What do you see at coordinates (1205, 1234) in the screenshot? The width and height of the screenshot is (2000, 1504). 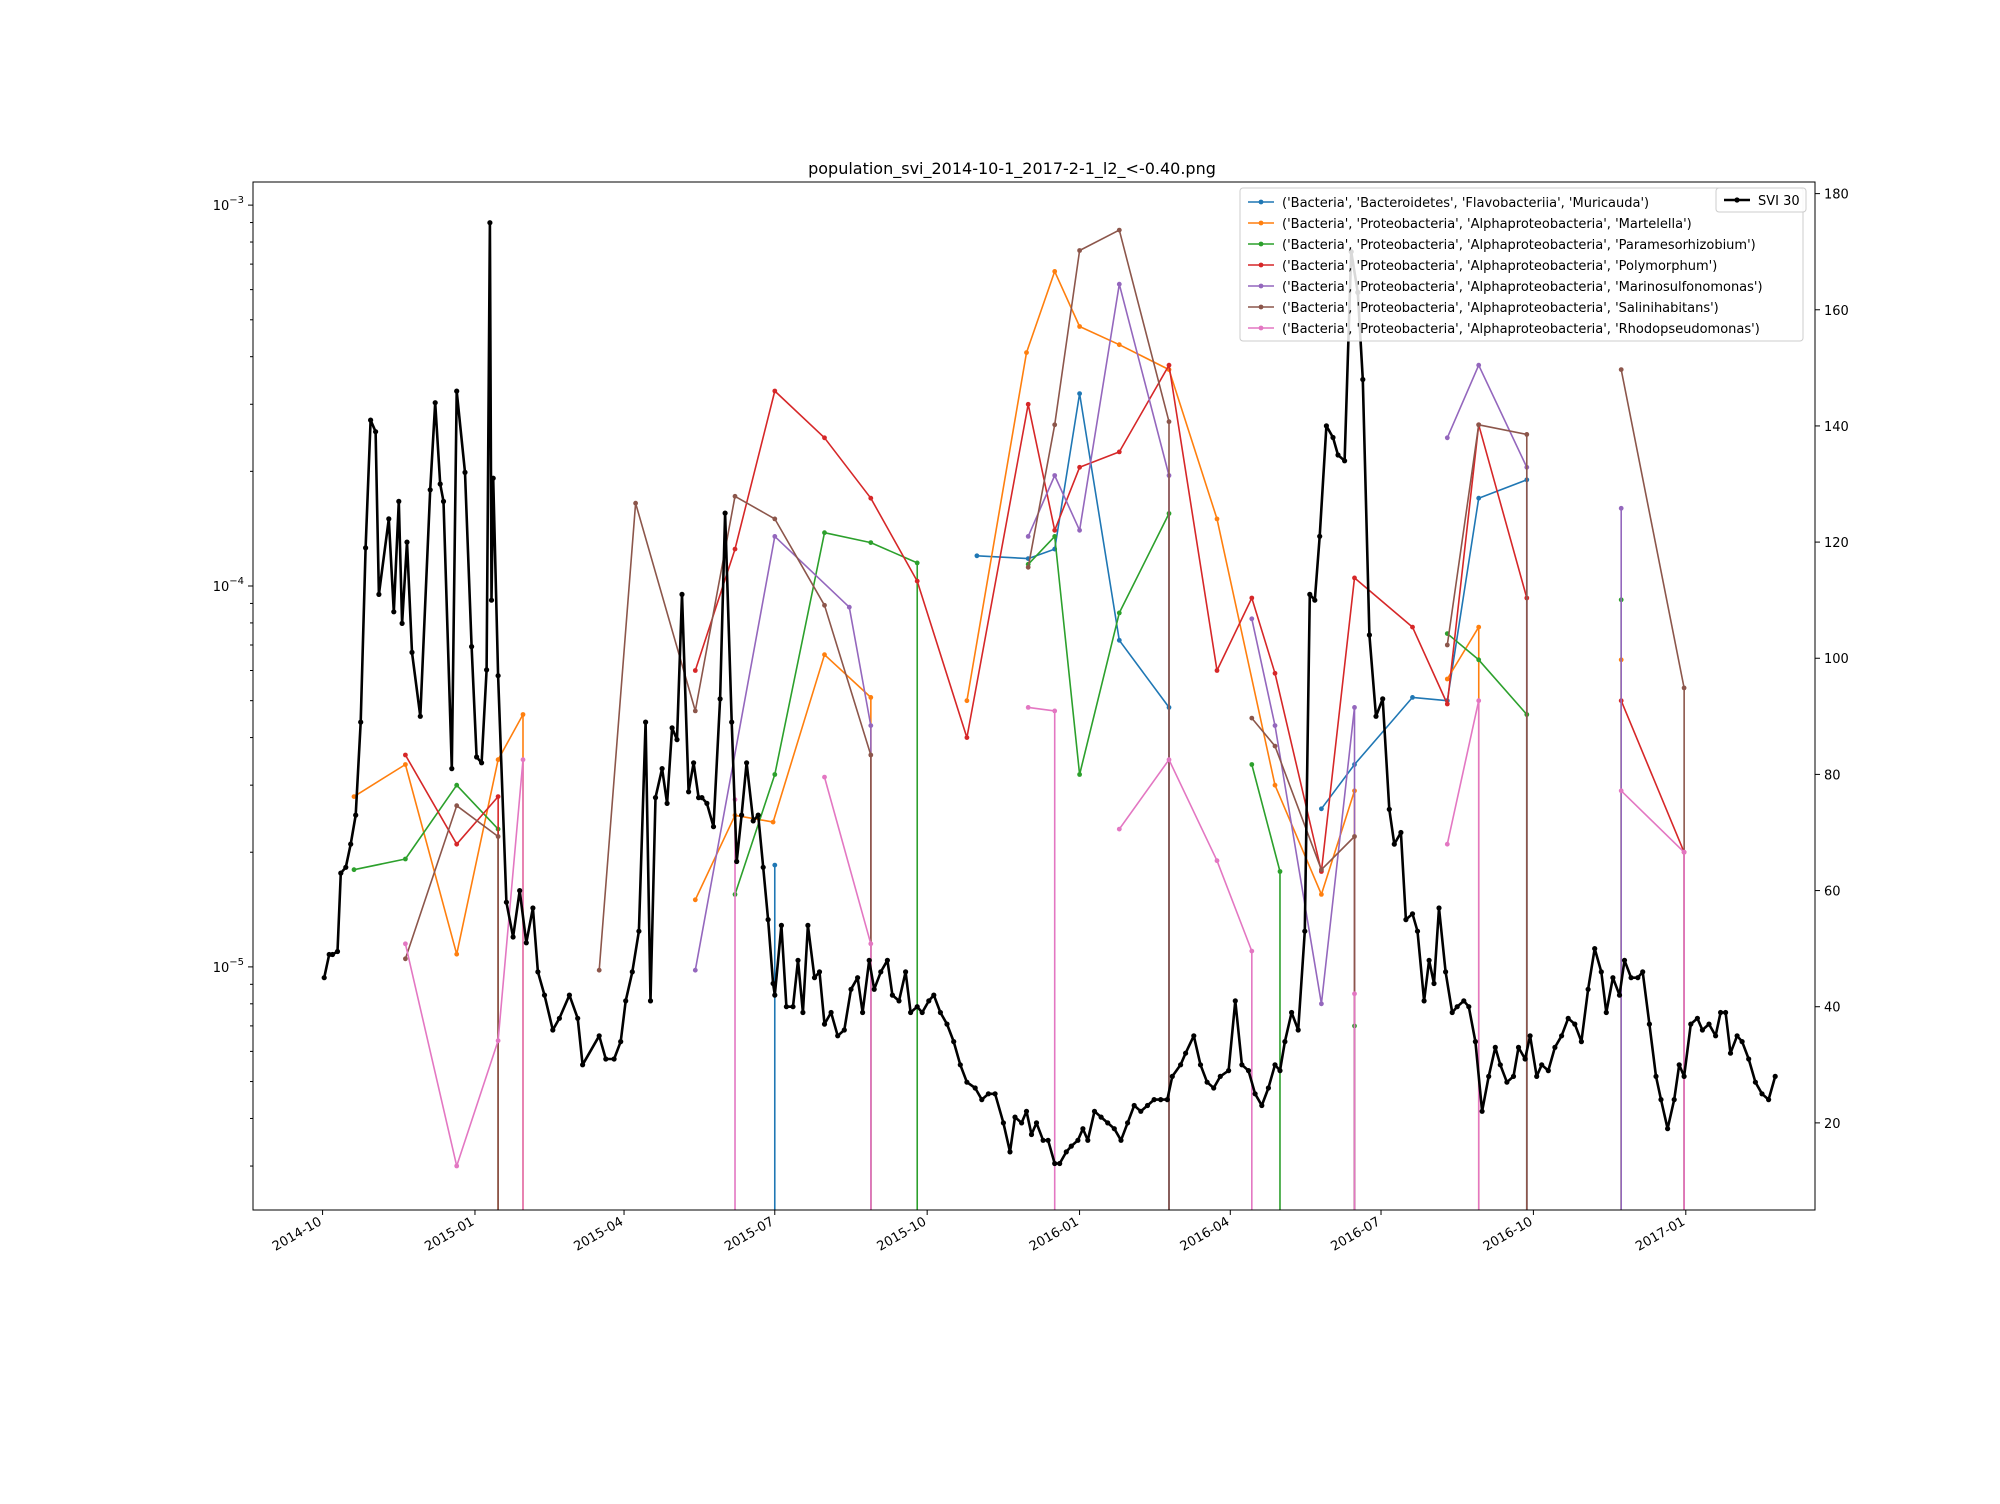 I see `x-tick-label: 2016-04` at bounding box center [1205, 1234].